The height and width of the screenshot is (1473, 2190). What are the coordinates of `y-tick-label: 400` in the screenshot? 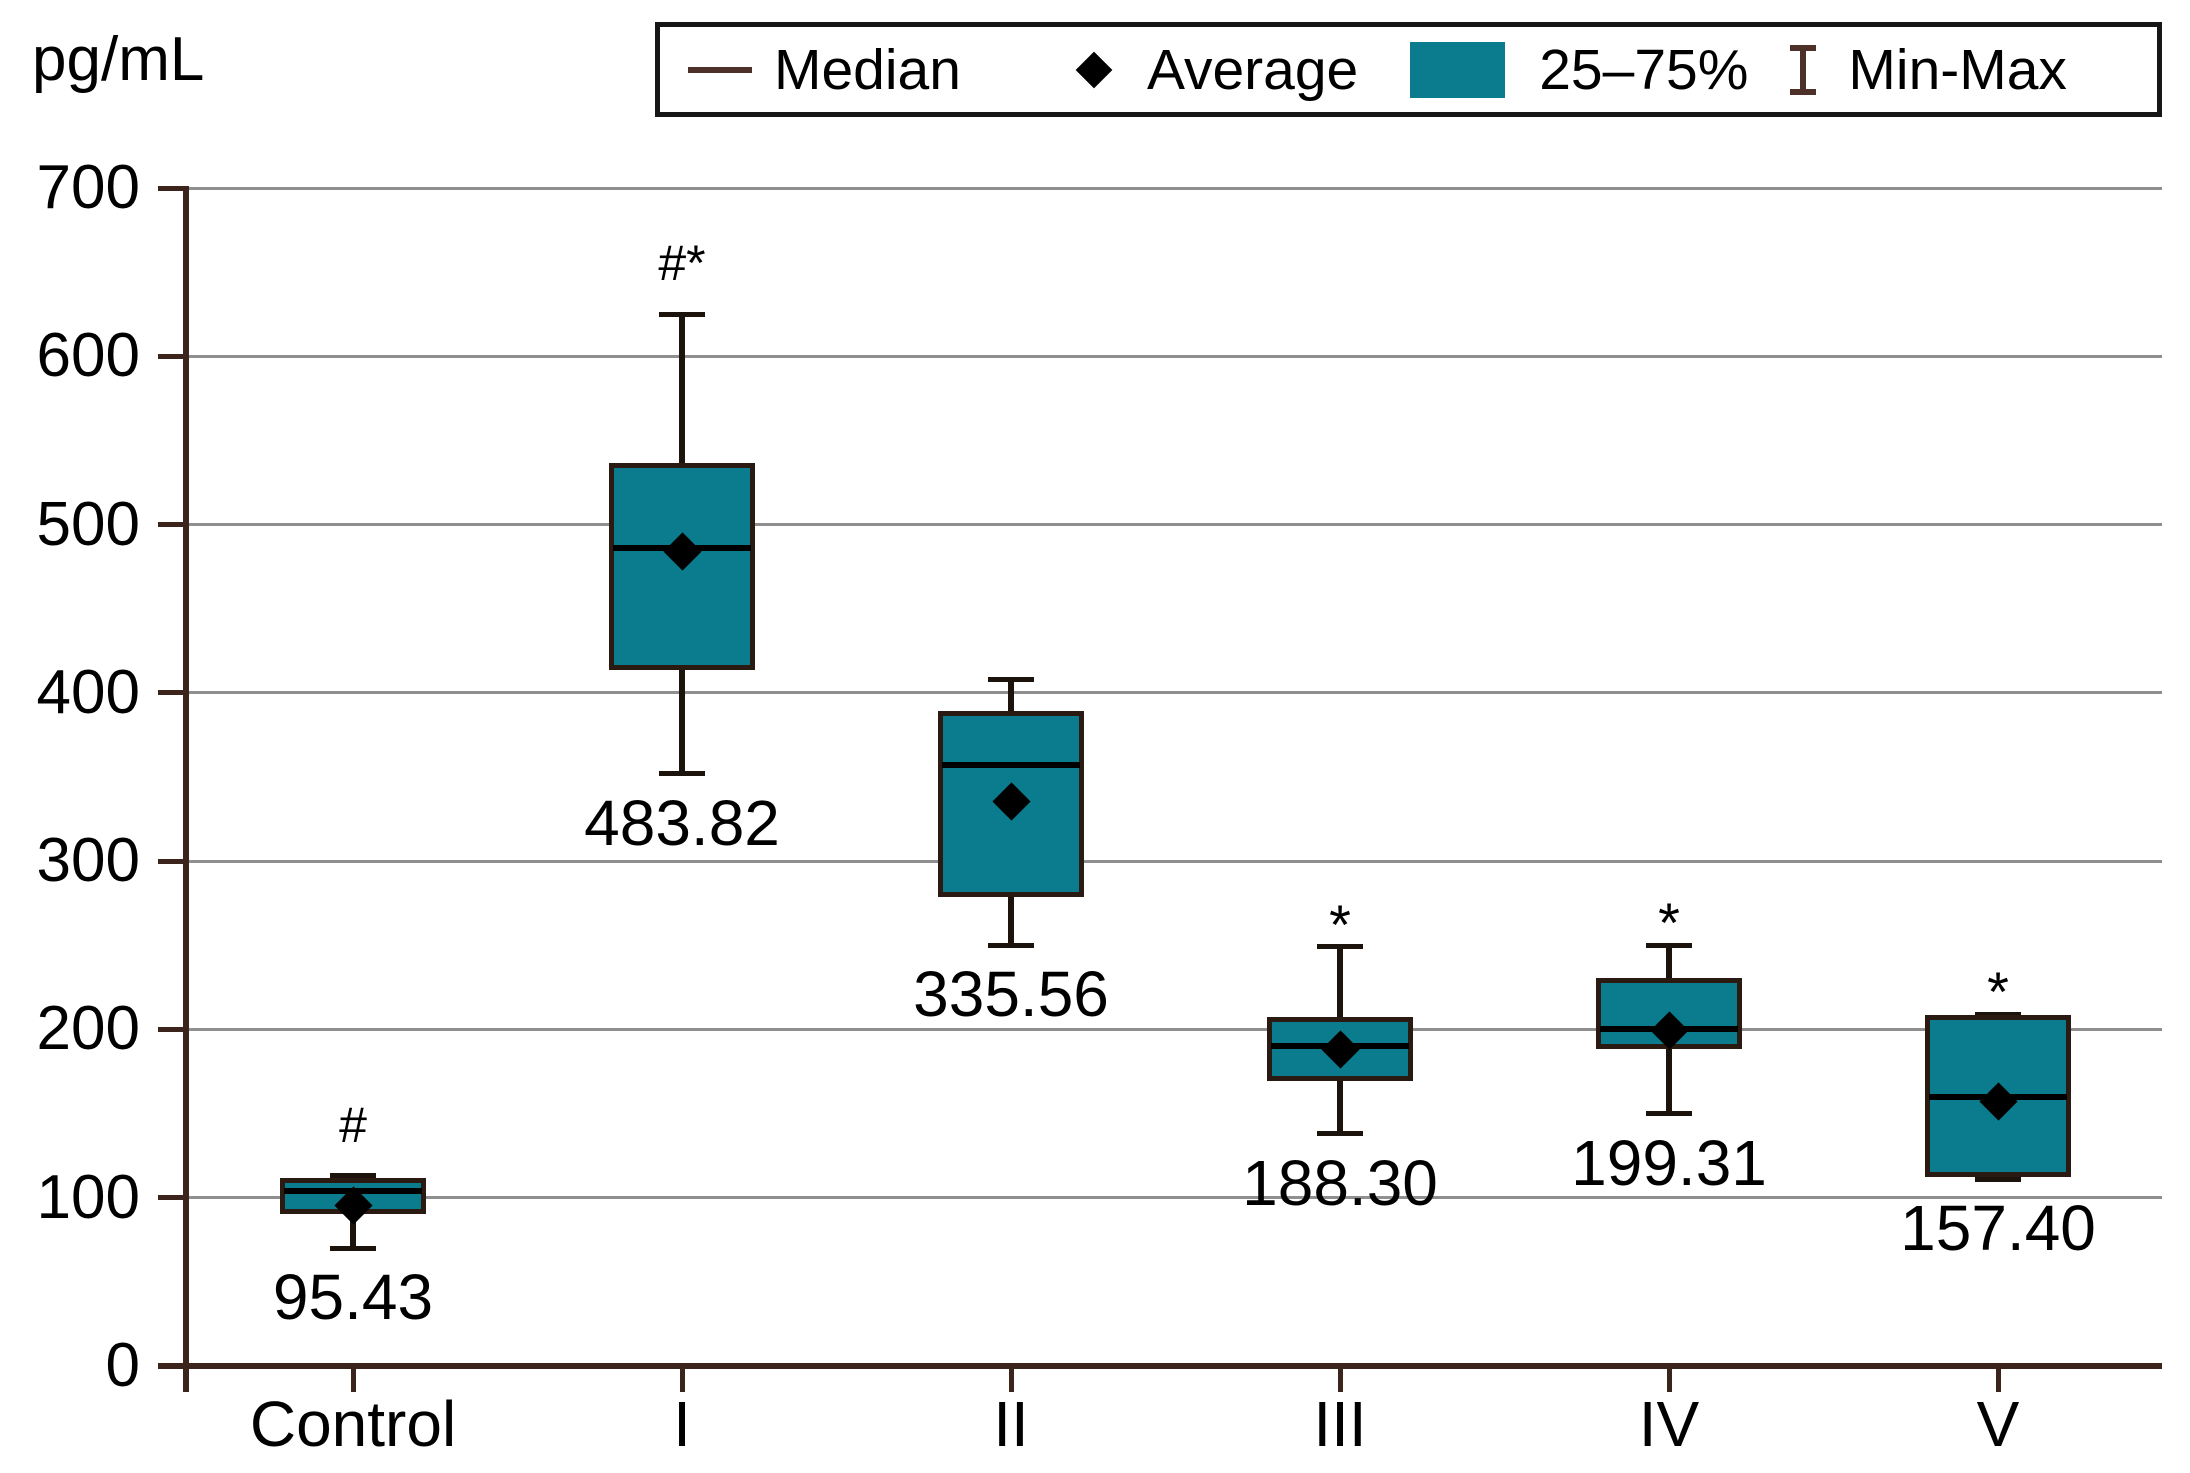 It's located at (88, 692).